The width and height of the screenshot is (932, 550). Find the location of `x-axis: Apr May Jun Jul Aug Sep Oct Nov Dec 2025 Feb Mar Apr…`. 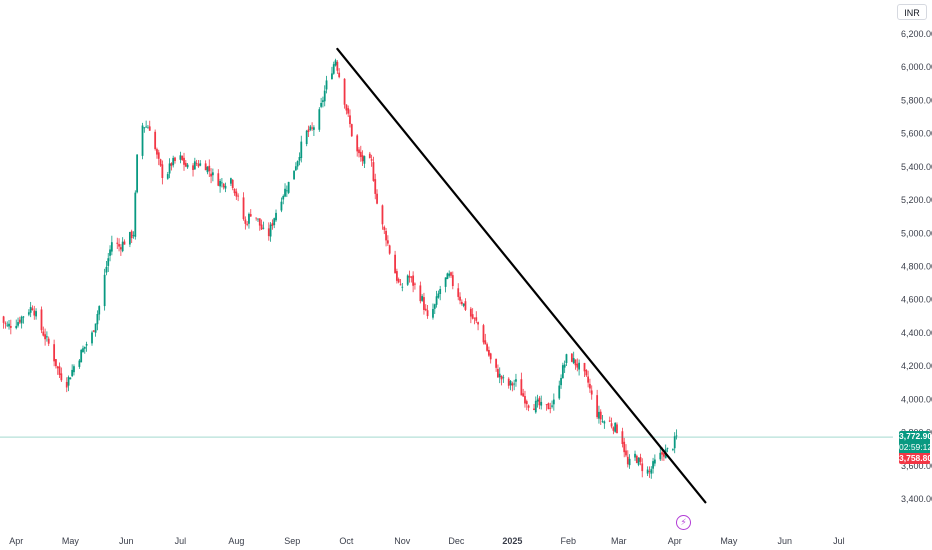

x-axis: Apr May Jun Jul Aug Sep Oct Nov Dec 2025 Feb Mar Apr… is located at coordinates (426, 541).